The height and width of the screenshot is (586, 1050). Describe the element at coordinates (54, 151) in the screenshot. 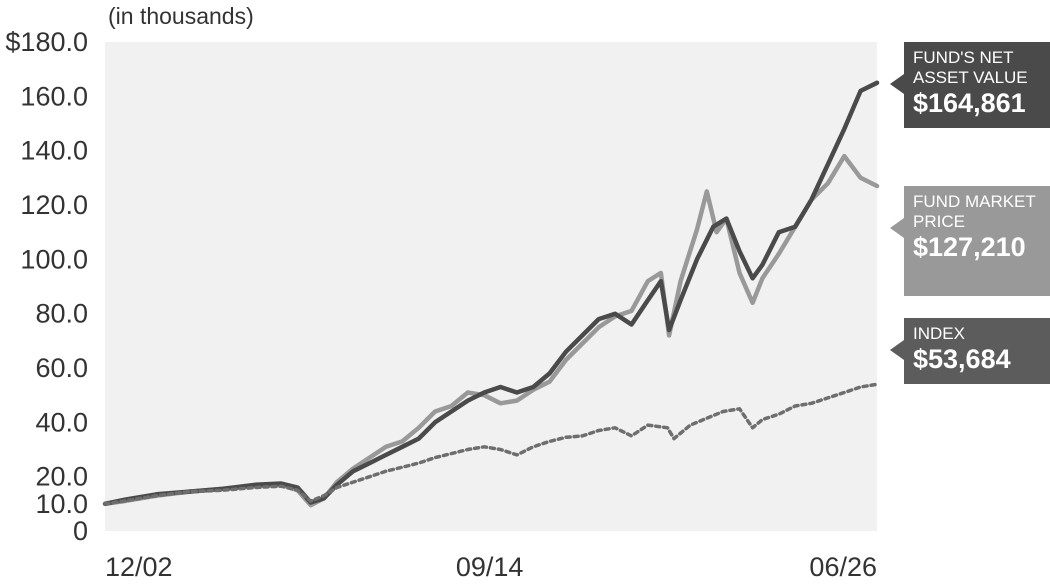

I see `y-tick-label: 140.0` at that location.